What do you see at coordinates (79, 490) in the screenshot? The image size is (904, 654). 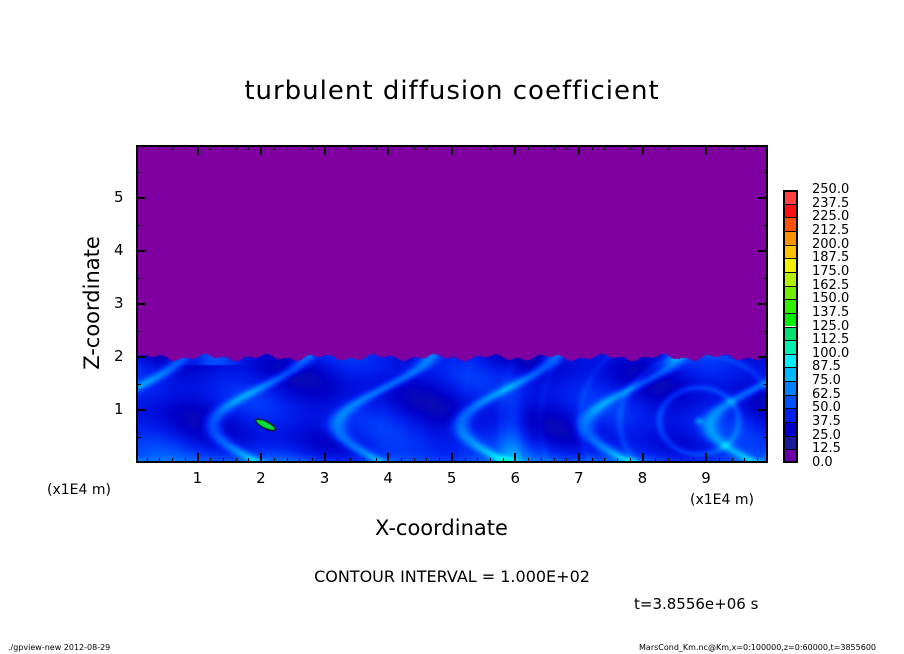 I see `x-unit-label-left: (x1E4 m)` at bounding box center [79, 490].